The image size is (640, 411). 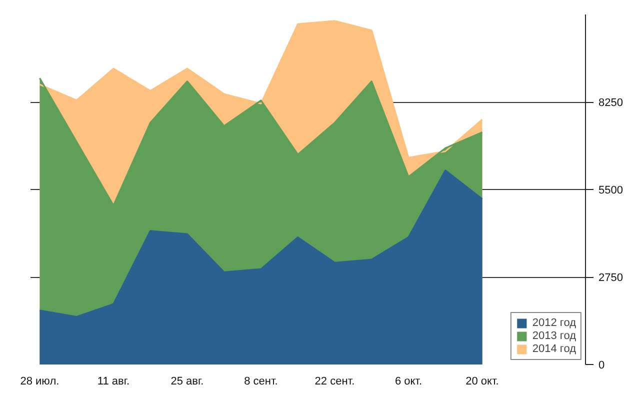 What do you see at coordinates (40, 382) in the screenshot?
I see `x-tick-label: 28 июл.` at bounding box center [40, 382].